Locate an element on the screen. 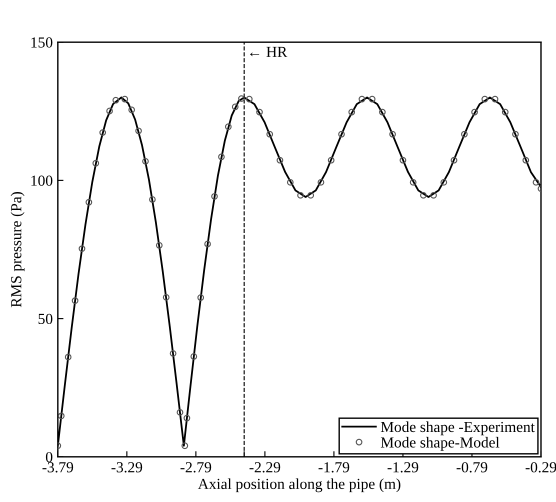 This screenshot has width=556, height=502. y-tick-label: 50 is located at coordinates (45, 319).